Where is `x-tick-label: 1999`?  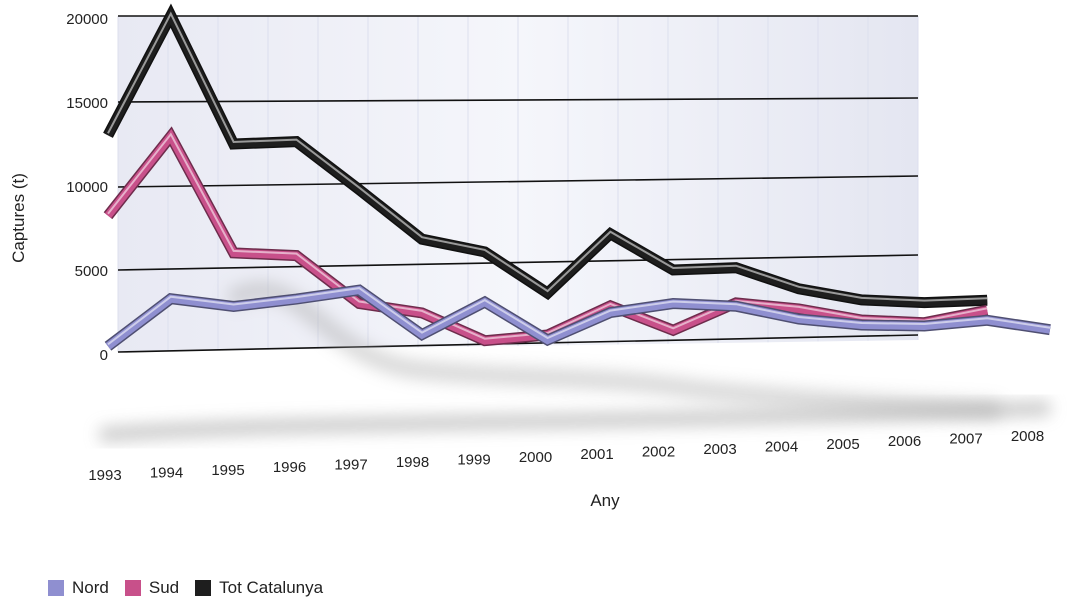
x-tick-label: 1999 is located at coordinates (473, 459).